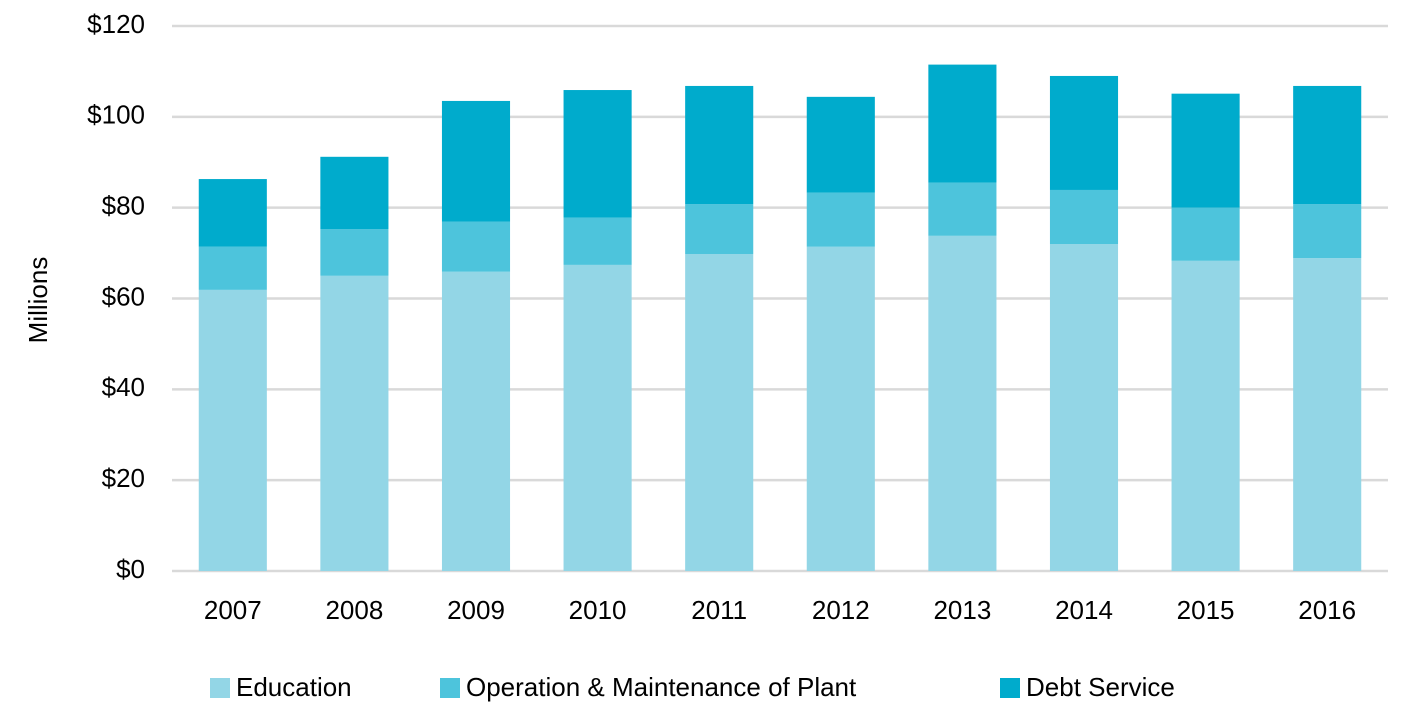  I want to click on x-tick-label: 2009, so click(476, 610).